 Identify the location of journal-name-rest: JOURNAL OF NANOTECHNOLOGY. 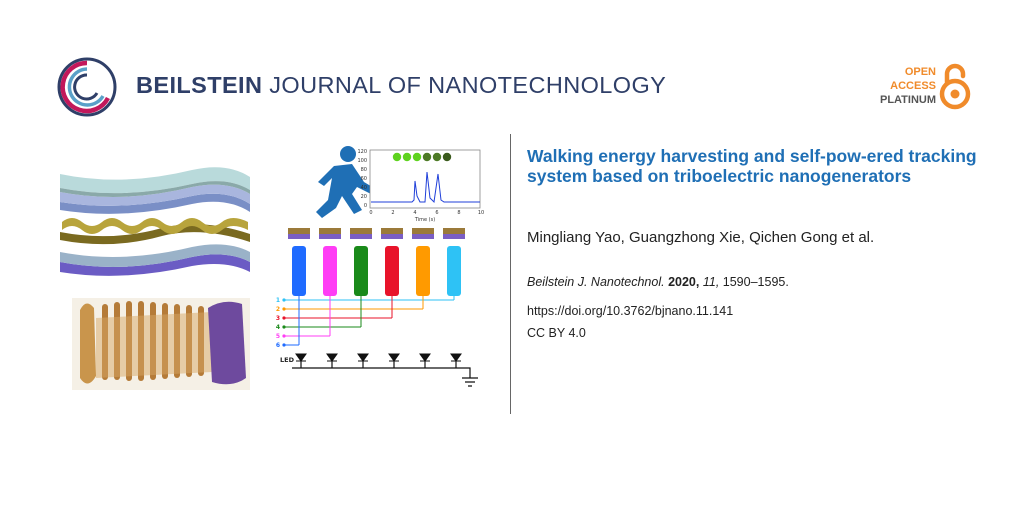
(468, 85).